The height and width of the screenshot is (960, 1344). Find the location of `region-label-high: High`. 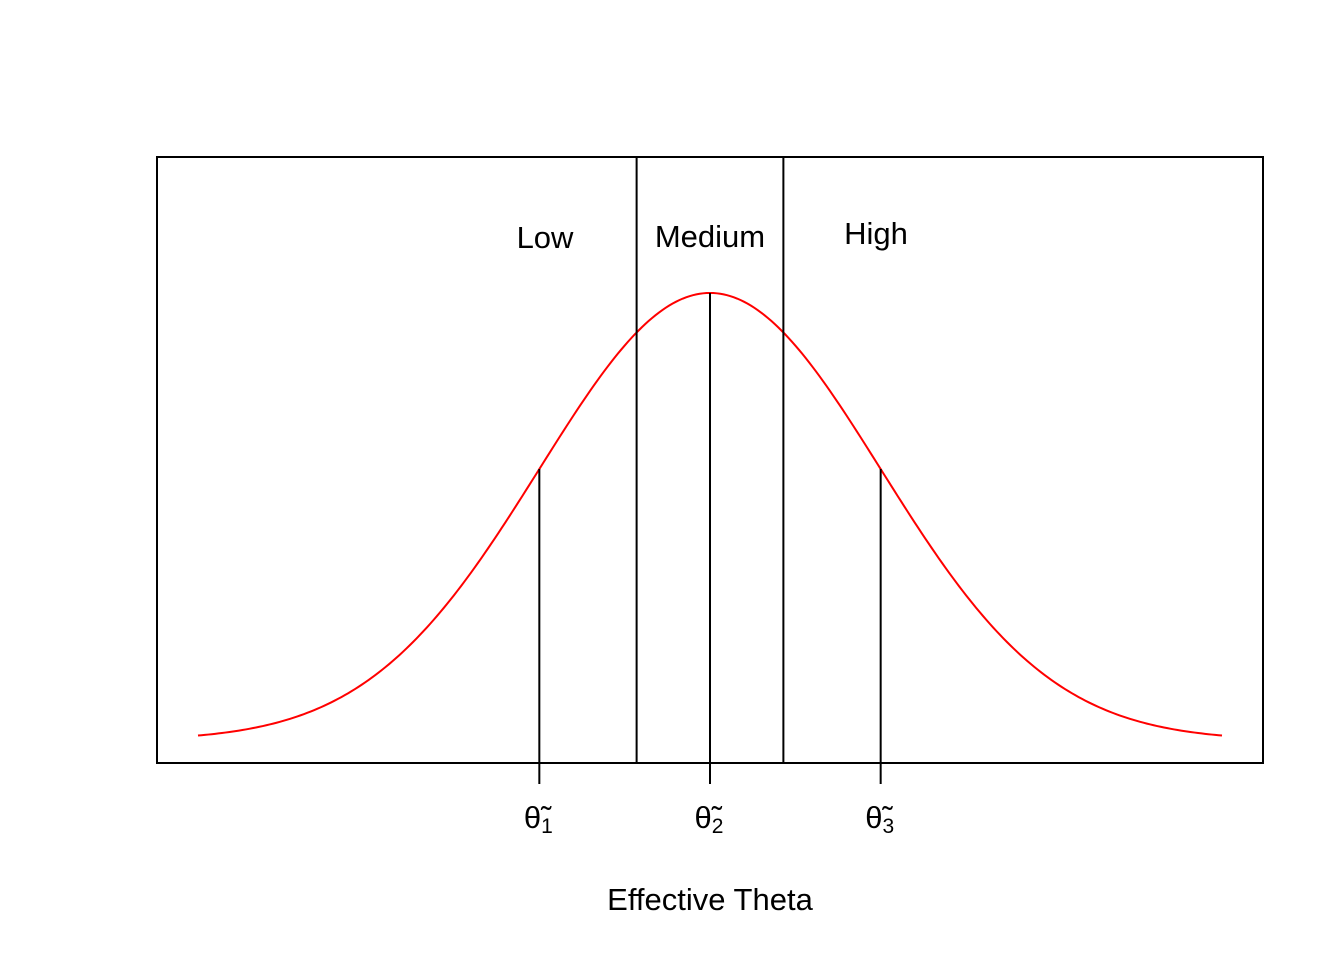

region-label-high: High is located at coordinates (876, 233).